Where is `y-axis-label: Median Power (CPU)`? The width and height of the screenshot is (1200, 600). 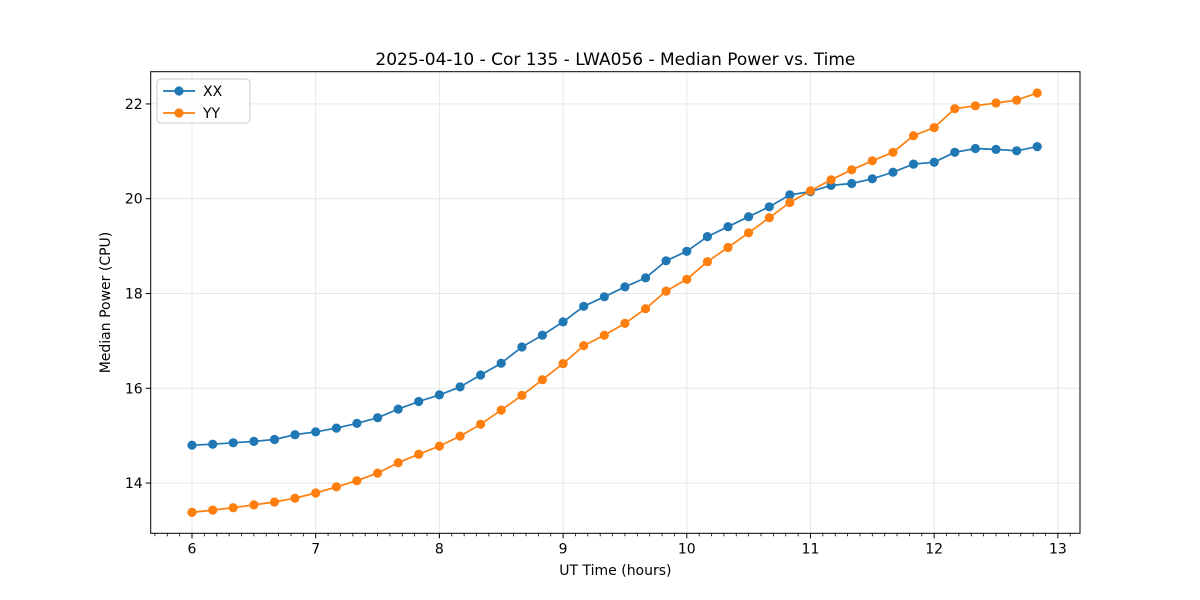
y-axis-label: Median Power (CPU) is located at coordinates (106, 303).